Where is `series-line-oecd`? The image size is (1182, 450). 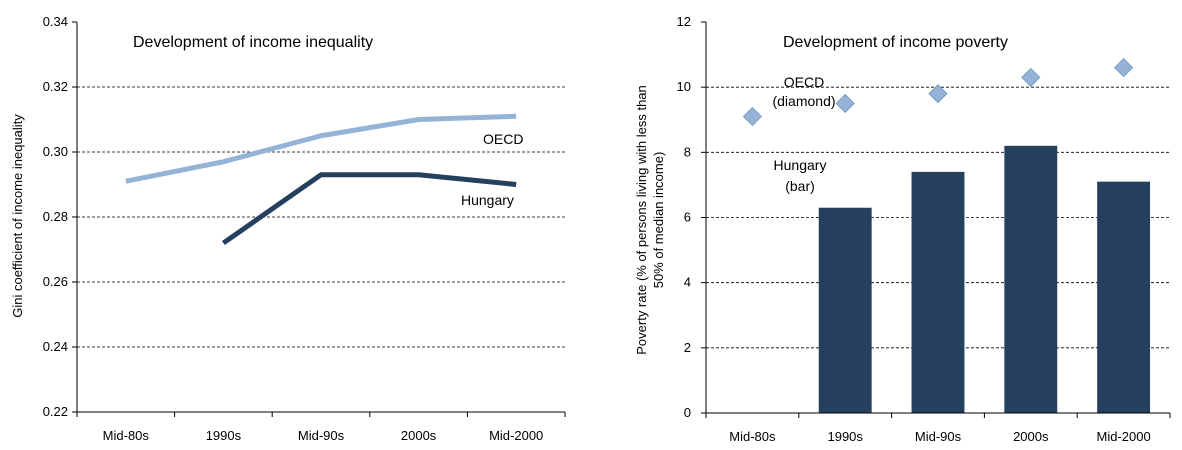 series-line-oecd is located at coordinates (321, 148).